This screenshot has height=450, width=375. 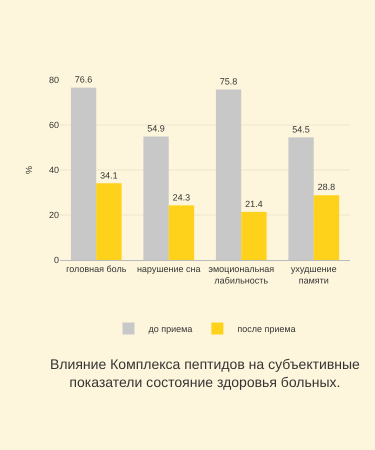 What do you see at coordinates (156, 128) in the screenshot?
I see `data-label: 54.9` at bounding box center [156, 128].